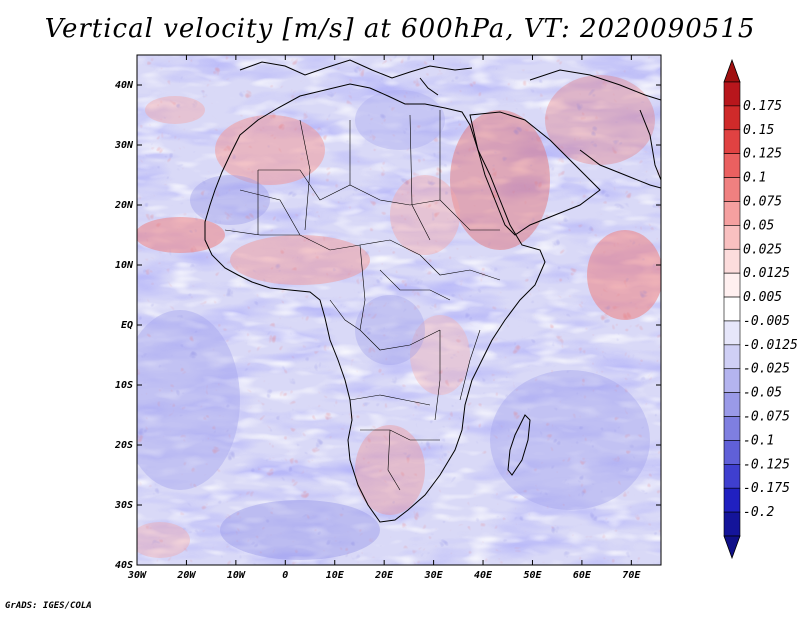 The height and width of the screenshot is (618, 800). Describe the element at coordinates (384, 575) in the screenshot. I see `x-tick-label: 20E` at that location.